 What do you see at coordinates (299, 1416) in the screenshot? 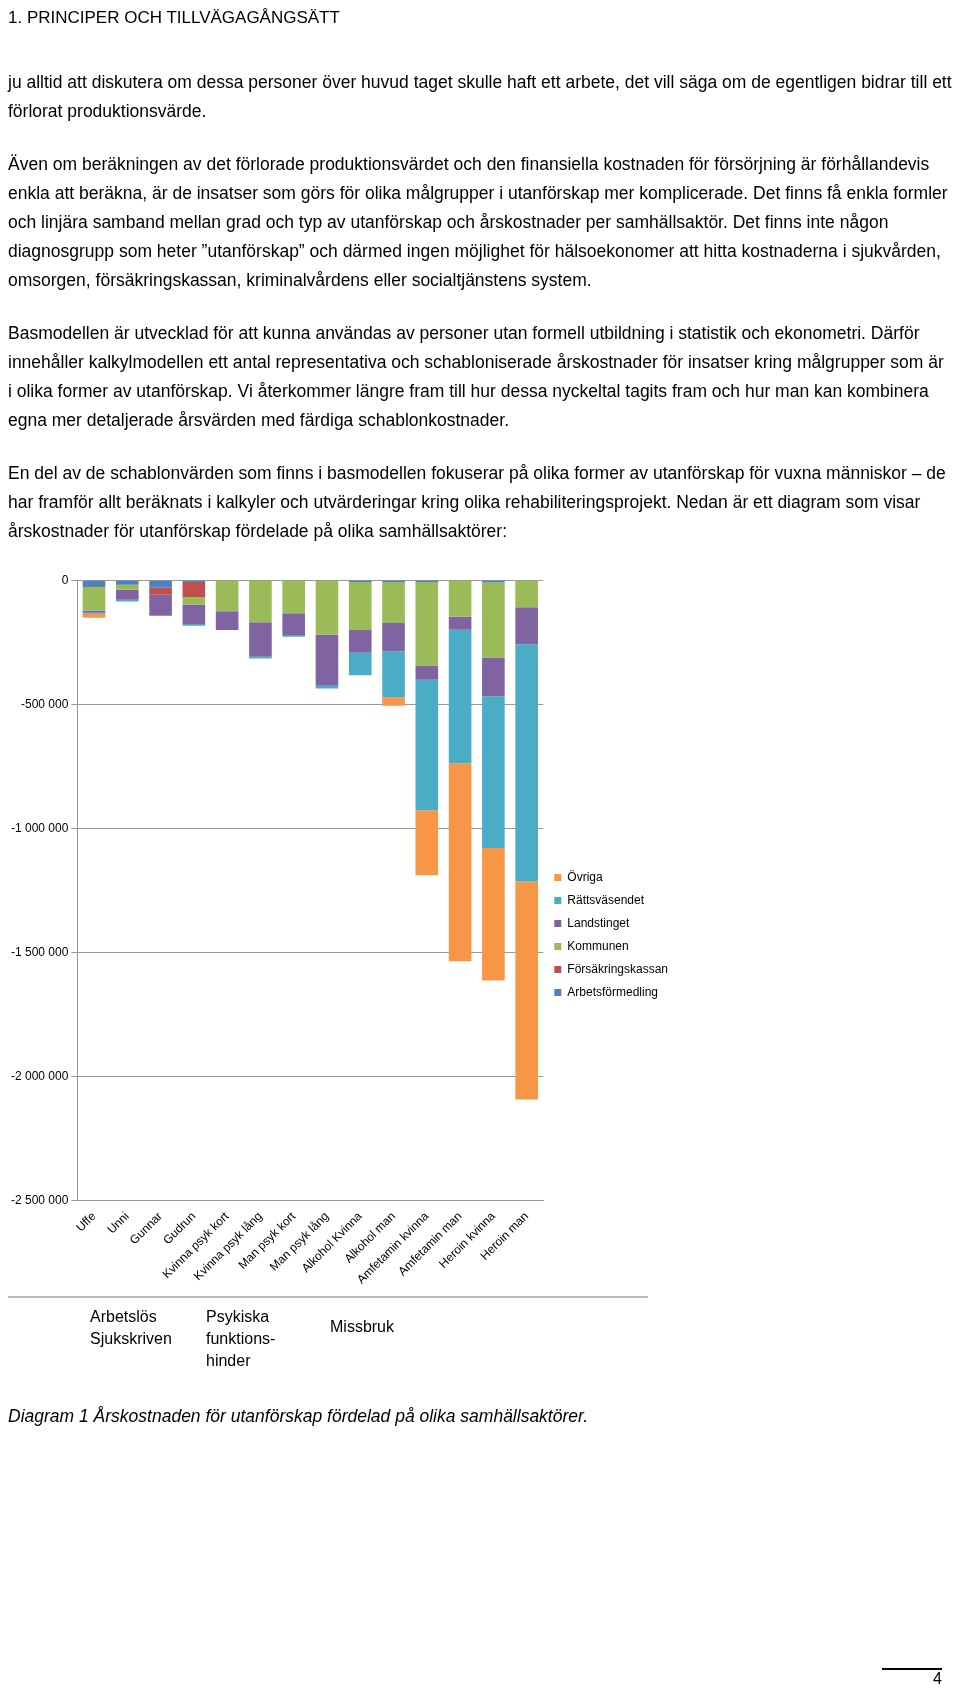
I see `text: Diagram 1 Årskostnaden för utanförskap fördelad på olika samhällsaktörer.` at bounding box center [299, 1416].